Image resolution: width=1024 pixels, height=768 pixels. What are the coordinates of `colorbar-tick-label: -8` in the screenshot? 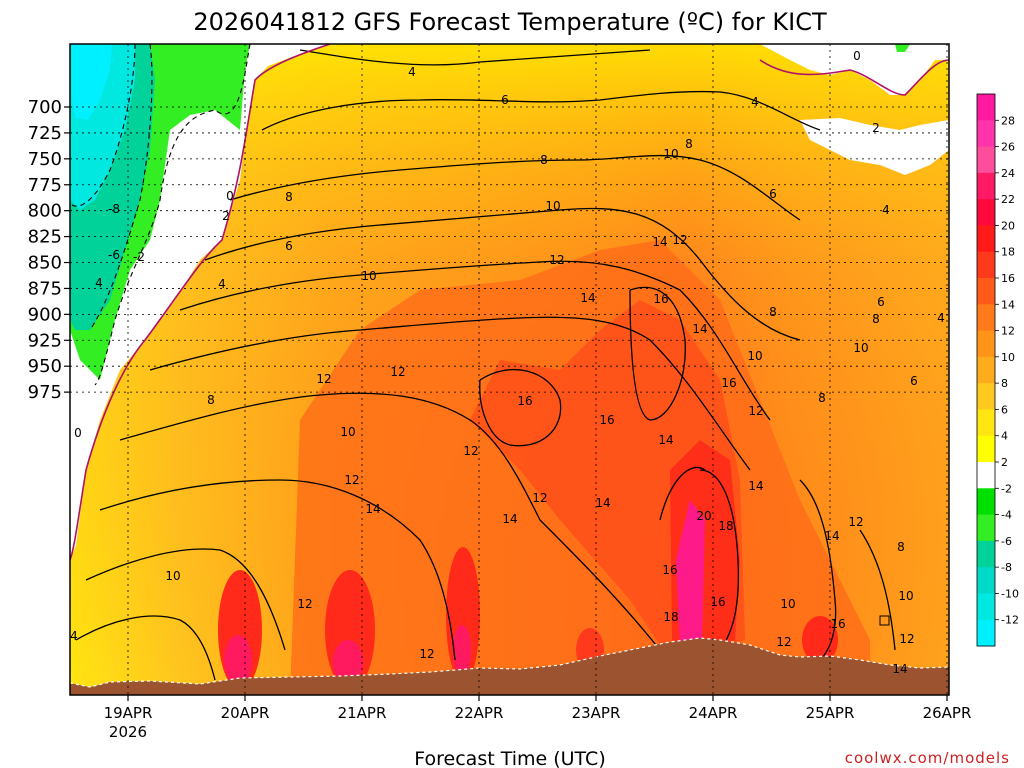 It's located at (1006, 567).